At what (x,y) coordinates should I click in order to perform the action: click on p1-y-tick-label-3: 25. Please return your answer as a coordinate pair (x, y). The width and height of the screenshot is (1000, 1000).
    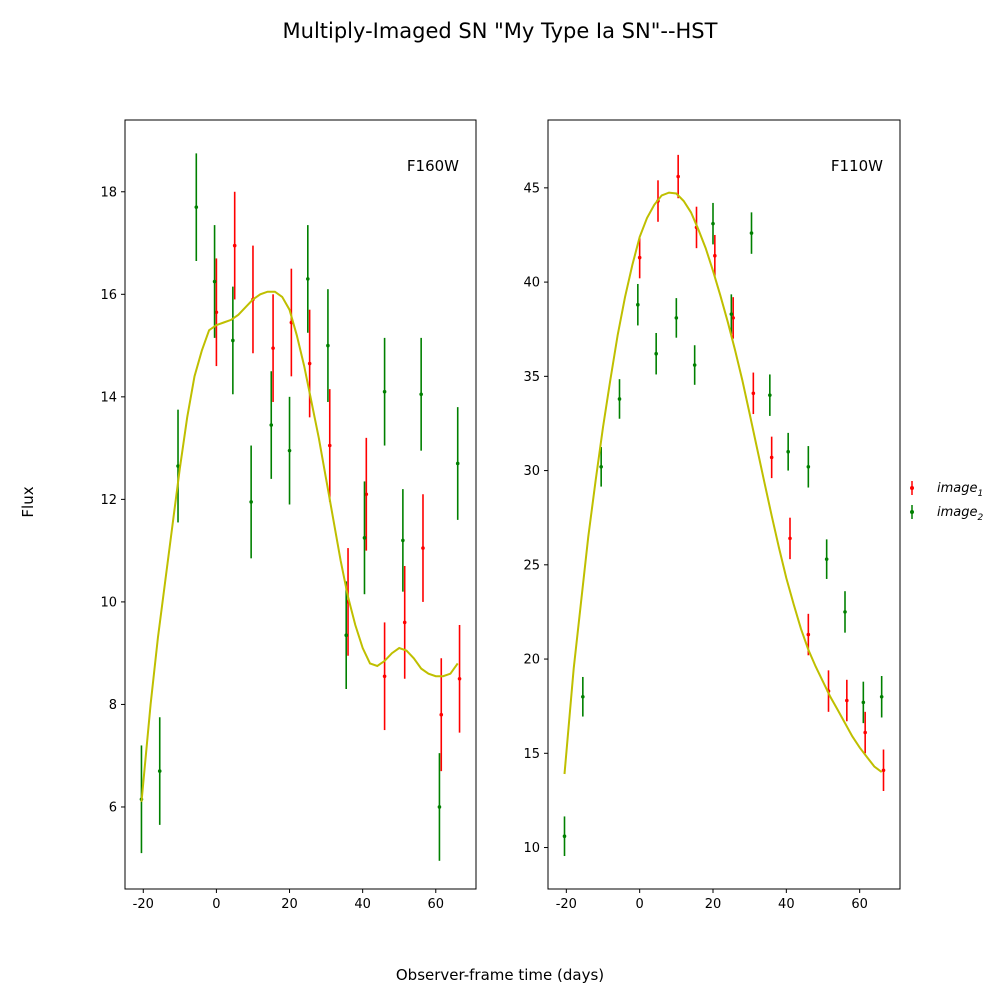
    Looking at the image, I should click on (531, 565).